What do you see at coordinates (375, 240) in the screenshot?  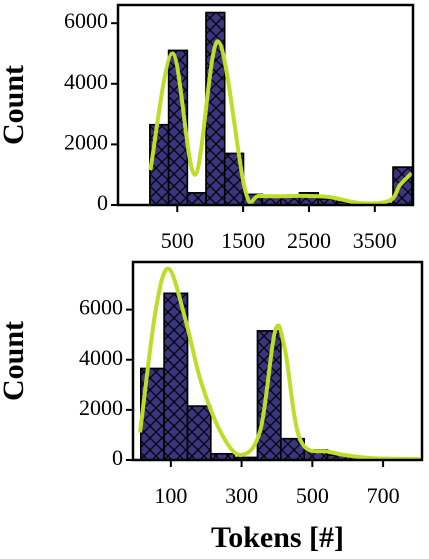 I see `x-tick-label: 3500` at bounding box center [375, 240].